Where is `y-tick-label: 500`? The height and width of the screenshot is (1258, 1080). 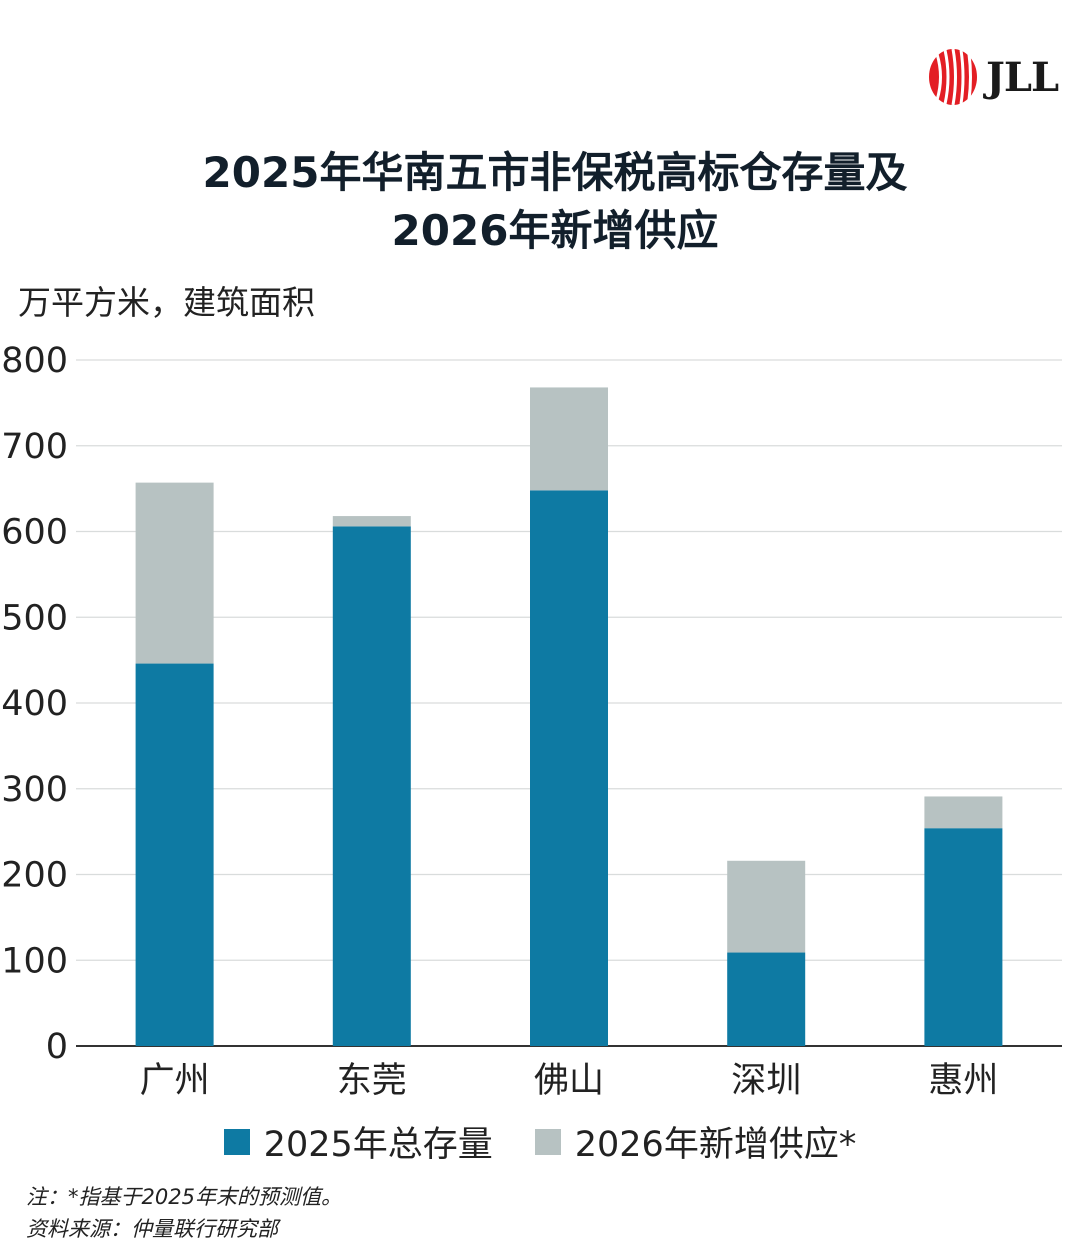 y-tick-label: 500 is located at coordinates (34, 618).